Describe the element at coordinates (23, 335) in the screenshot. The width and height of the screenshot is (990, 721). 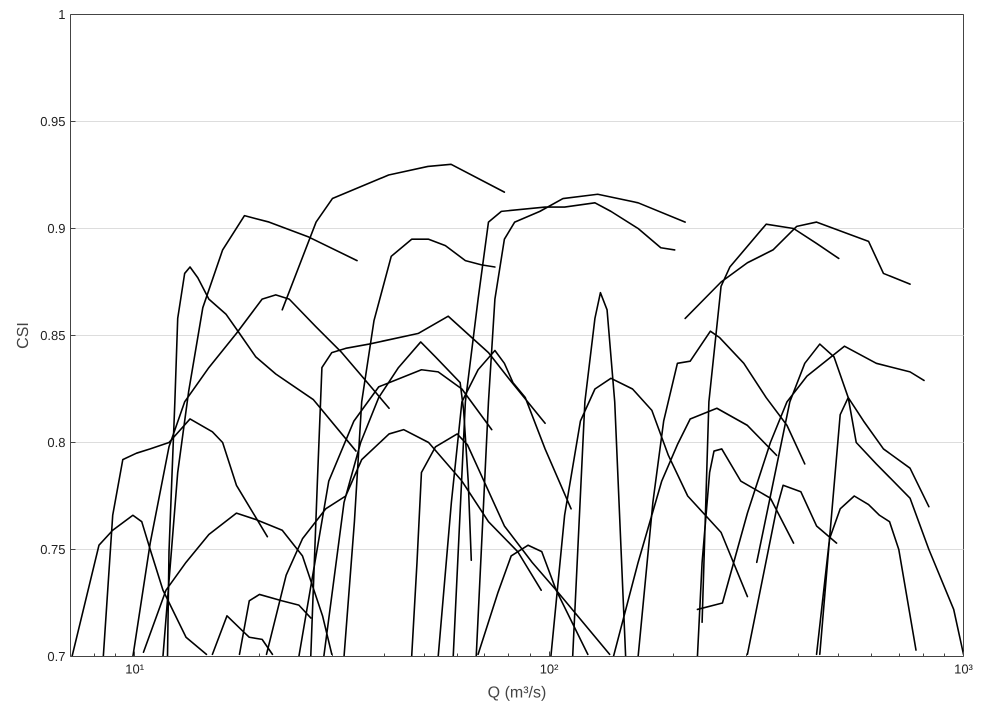
I see `y-axis-title: CSI` at that location.